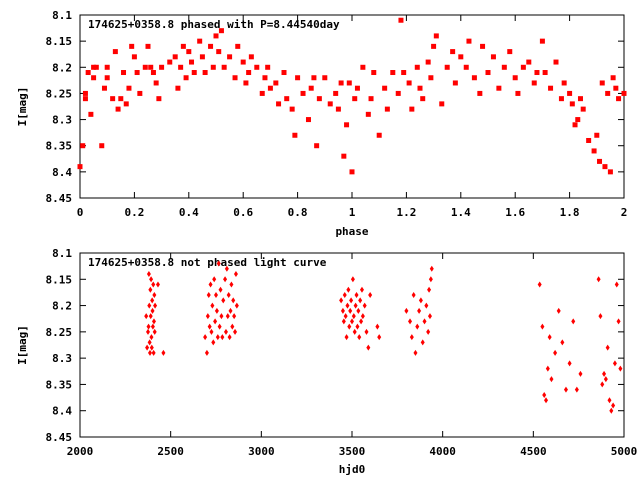  I want to click on y-tick-label: 8.4, so click(62, 411).